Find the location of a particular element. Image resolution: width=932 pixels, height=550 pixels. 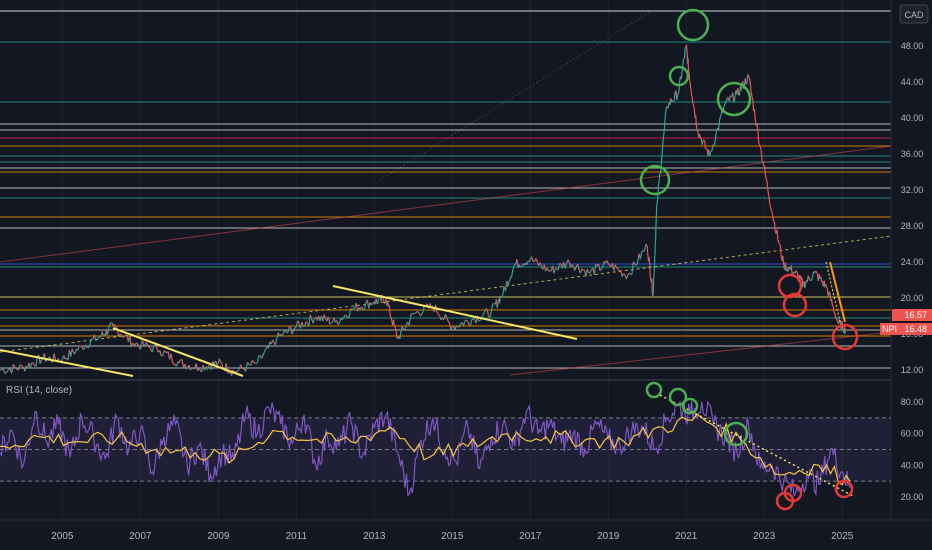

price-tick-label: 24.00 is located at coordinates (912, 262).